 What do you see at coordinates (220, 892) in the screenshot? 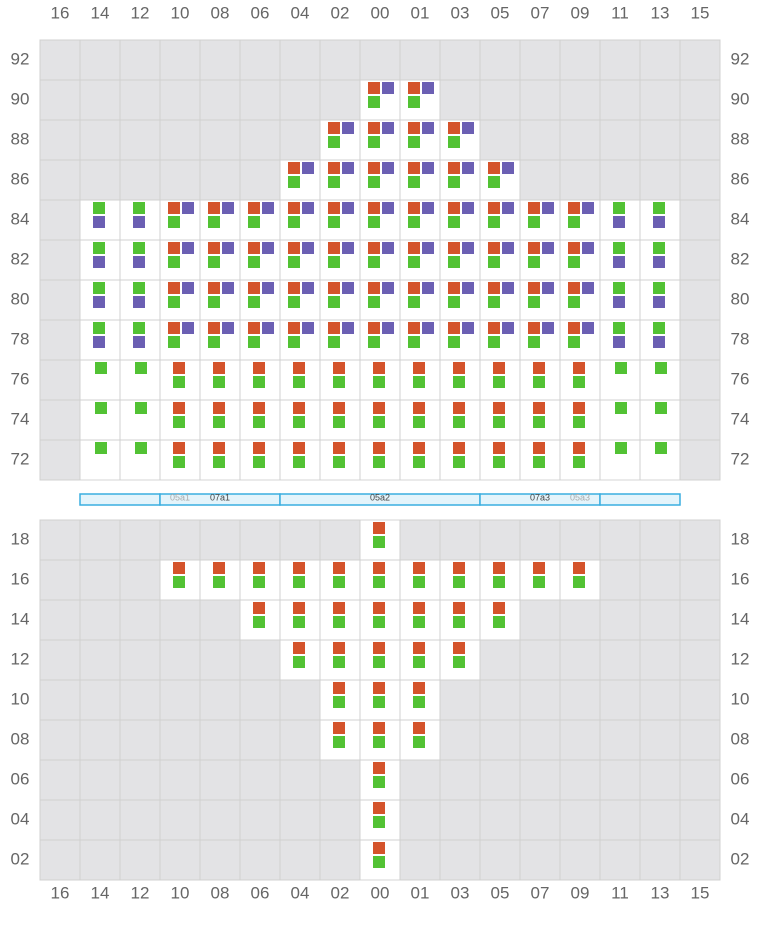
I see `column-label: 08` at bounding box center [220, 892].